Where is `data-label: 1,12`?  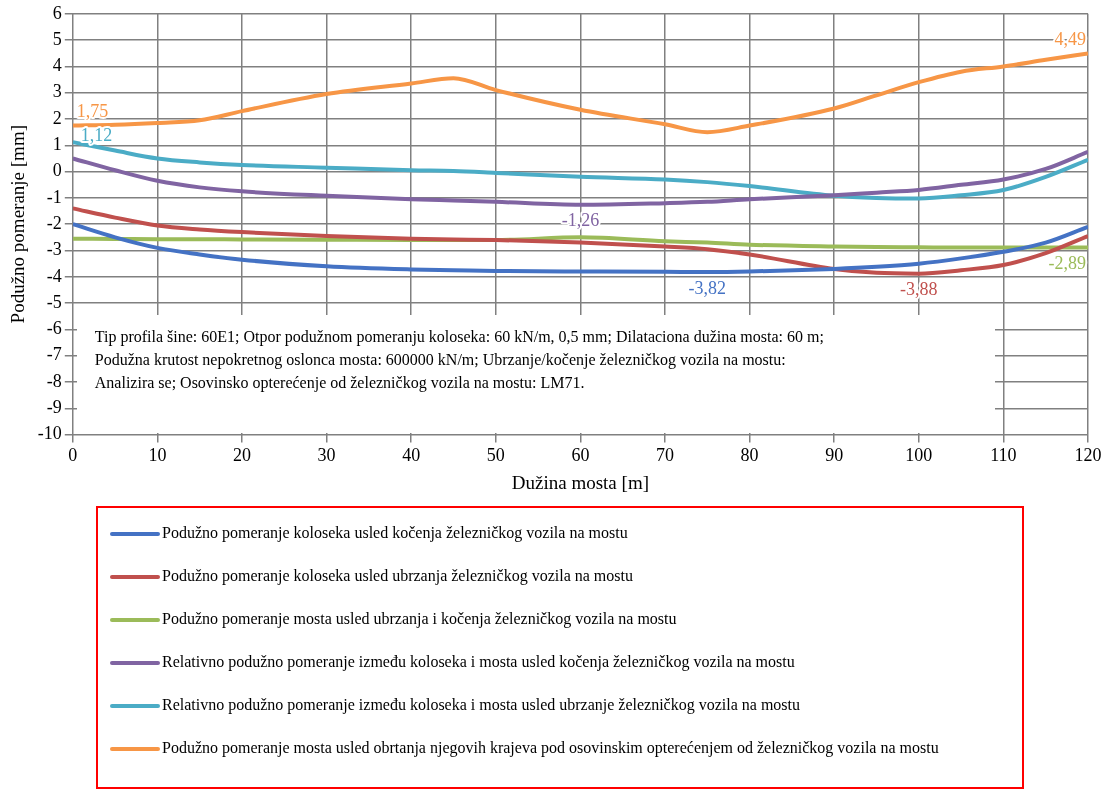
data-label: 1,12 is located at coordinates (96, 134).